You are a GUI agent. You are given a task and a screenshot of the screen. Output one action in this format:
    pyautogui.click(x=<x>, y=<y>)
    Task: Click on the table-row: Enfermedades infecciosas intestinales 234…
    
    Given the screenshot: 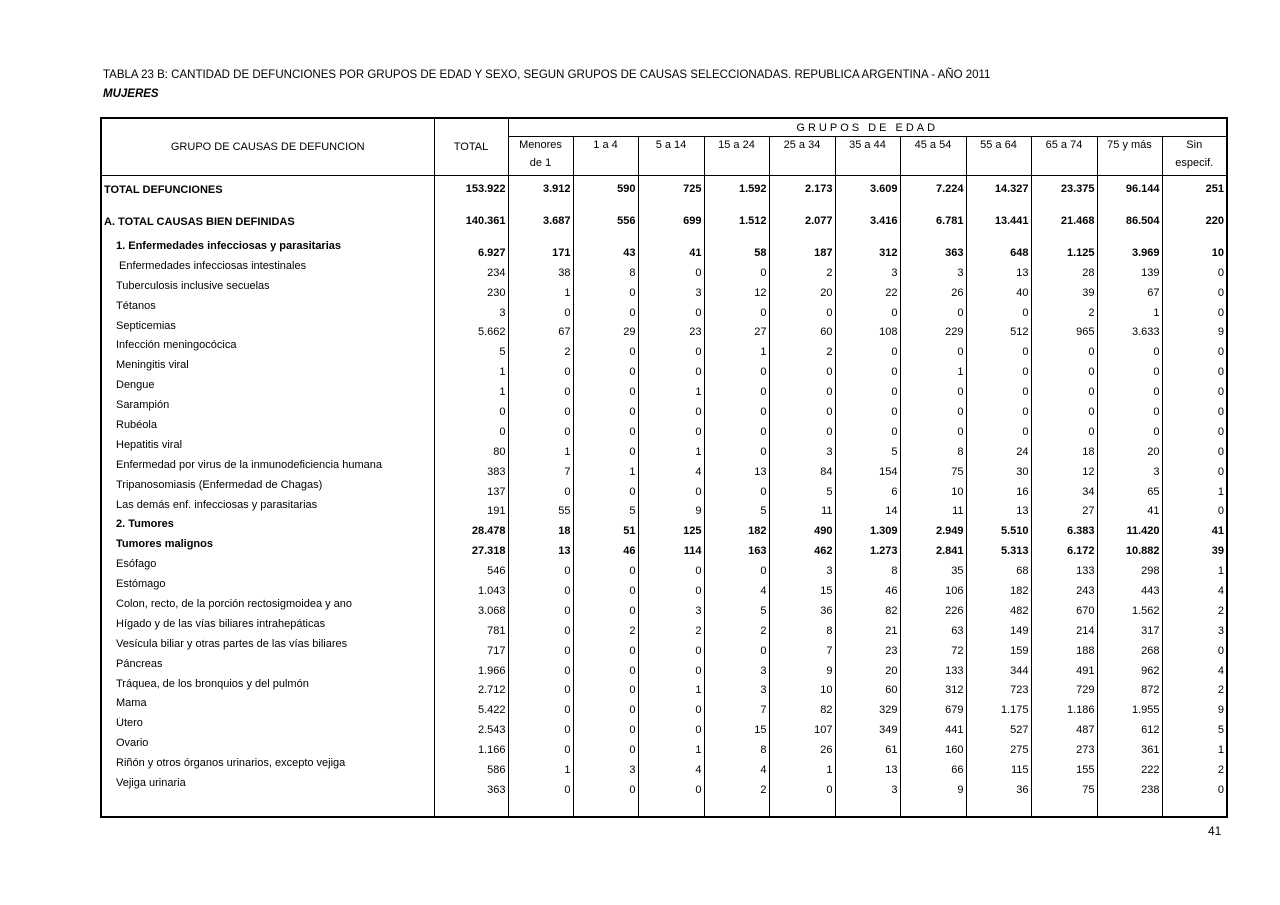 What is the action you would take?
    pyautogui.click(x=664, y=269)
    